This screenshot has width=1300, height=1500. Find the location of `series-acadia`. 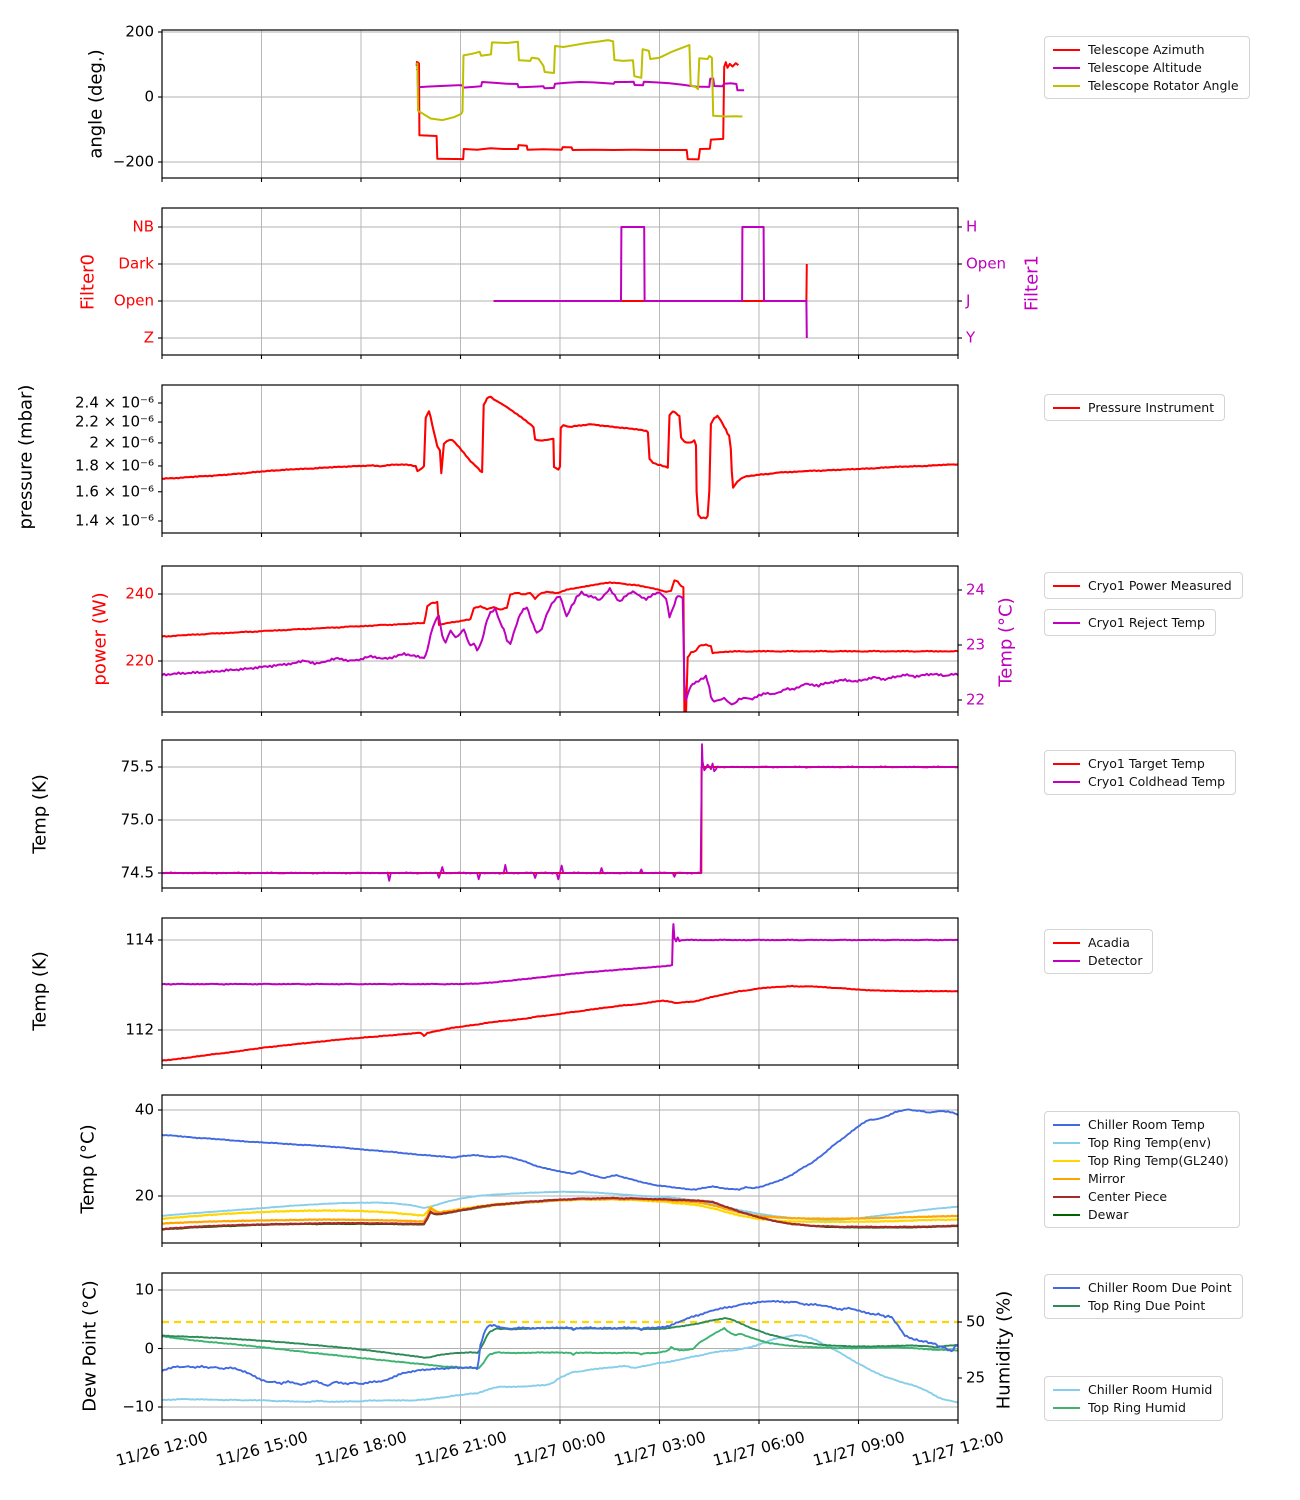

series-acadia is located at coordinates (560, 1023).